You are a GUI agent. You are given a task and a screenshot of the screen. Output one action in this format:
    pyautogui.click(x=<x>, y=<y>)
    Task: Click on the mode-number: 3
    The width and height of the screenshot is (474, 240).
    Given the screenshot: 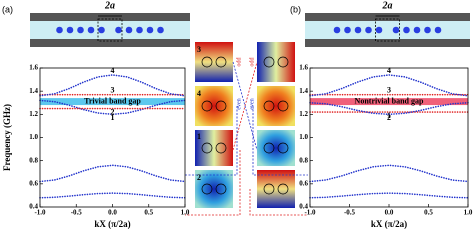 What is the action you would take?
    pyautogui.click(x=199, y=49)
    